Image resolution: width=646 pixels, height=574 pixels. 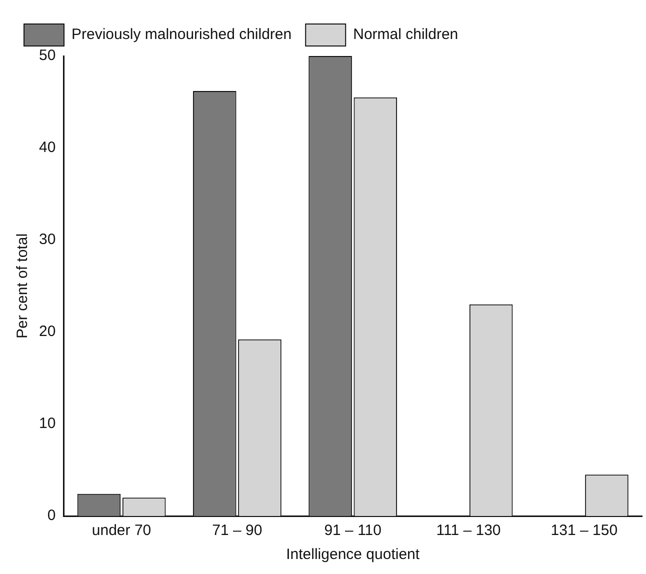 I want to click on x-axis-title: Intelligence quotient, so click(x=353, y=555).